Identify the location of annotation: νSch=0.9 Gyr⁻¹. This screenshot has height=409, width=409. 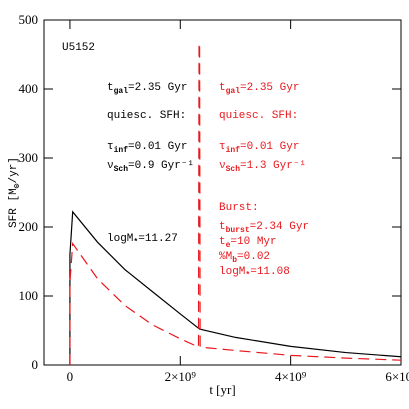
(150, 167).